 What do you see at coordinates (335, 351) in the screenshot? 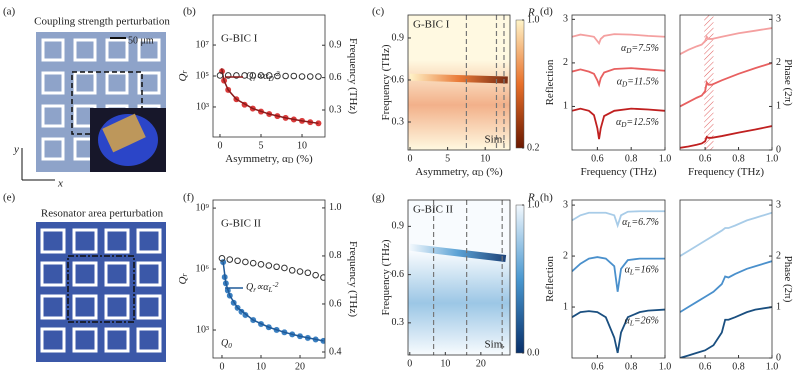
I see `y2-tick-label: 0.4` at bounding box center [335, 351].